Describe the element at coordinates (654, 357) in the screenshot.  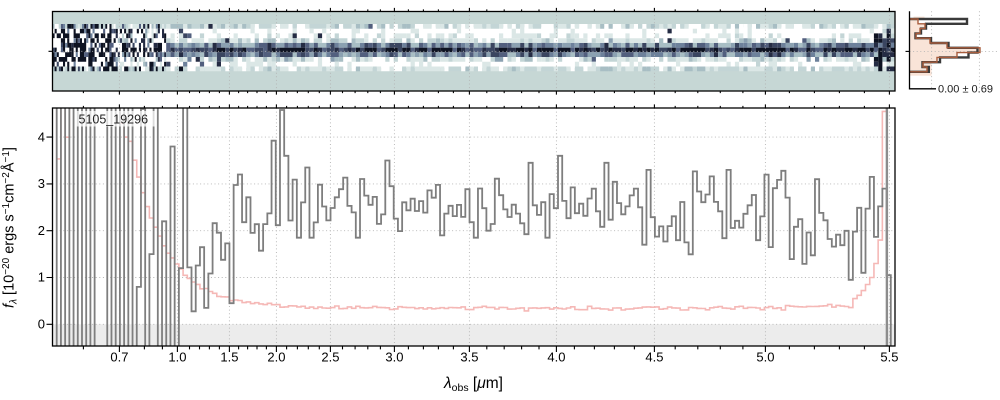
I see `svg-text: 4.5` at that location.